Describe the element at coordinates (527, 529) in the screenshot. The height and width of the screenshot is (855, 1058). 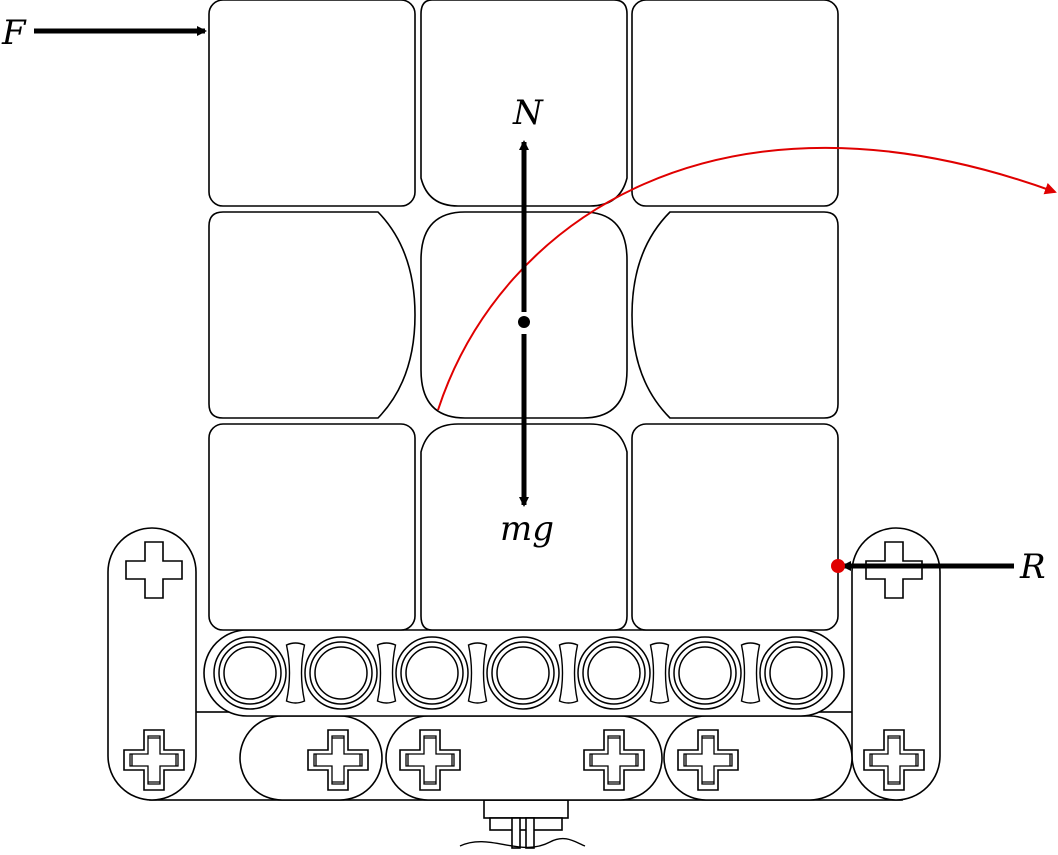
I see `label-weight: mg` at that location.